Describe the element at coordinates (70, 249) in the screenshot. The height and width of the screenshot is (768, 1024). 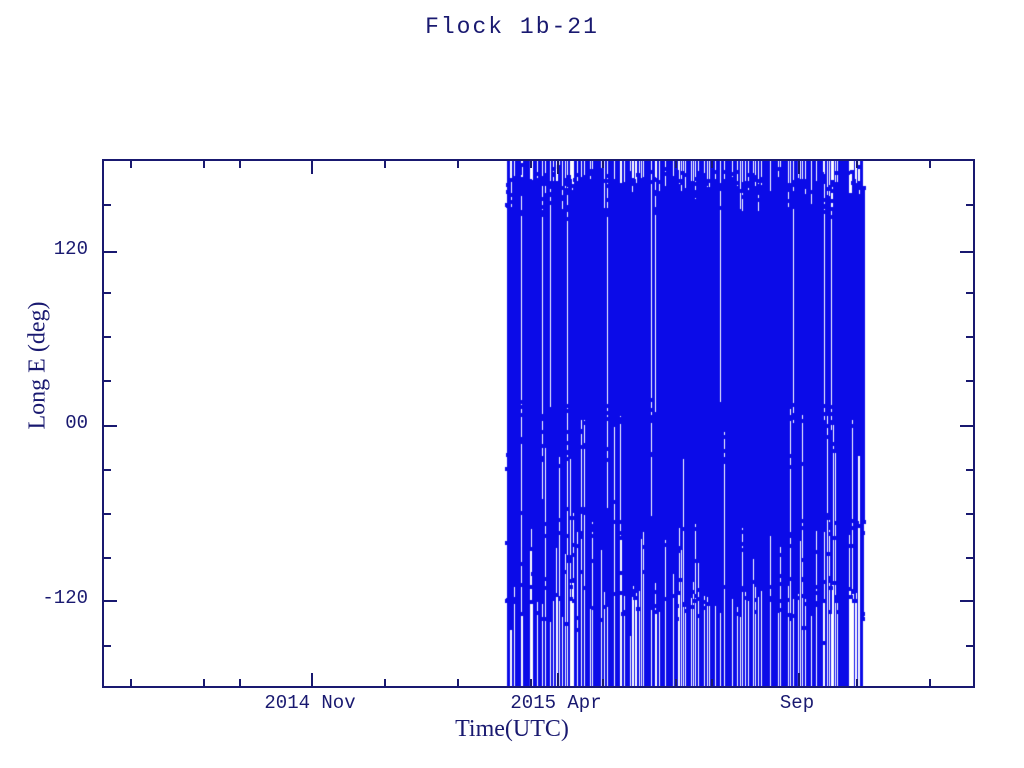
I see `y-tick-label-0: 120` at that location.